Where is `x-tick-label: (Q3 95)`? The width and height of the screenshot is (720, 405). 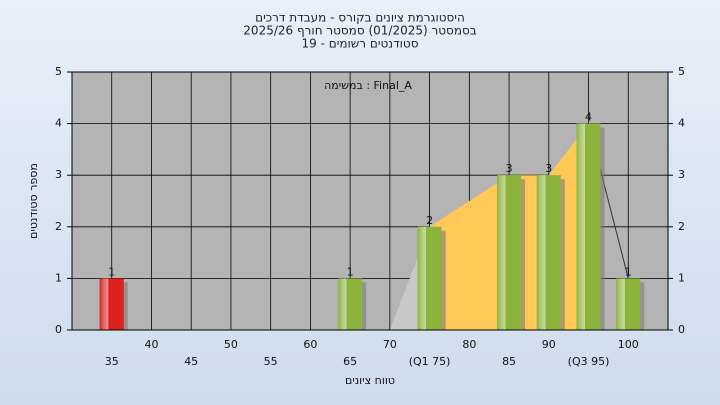 x-tick-label: (Q3 95) is located at coordinates (589, 361).